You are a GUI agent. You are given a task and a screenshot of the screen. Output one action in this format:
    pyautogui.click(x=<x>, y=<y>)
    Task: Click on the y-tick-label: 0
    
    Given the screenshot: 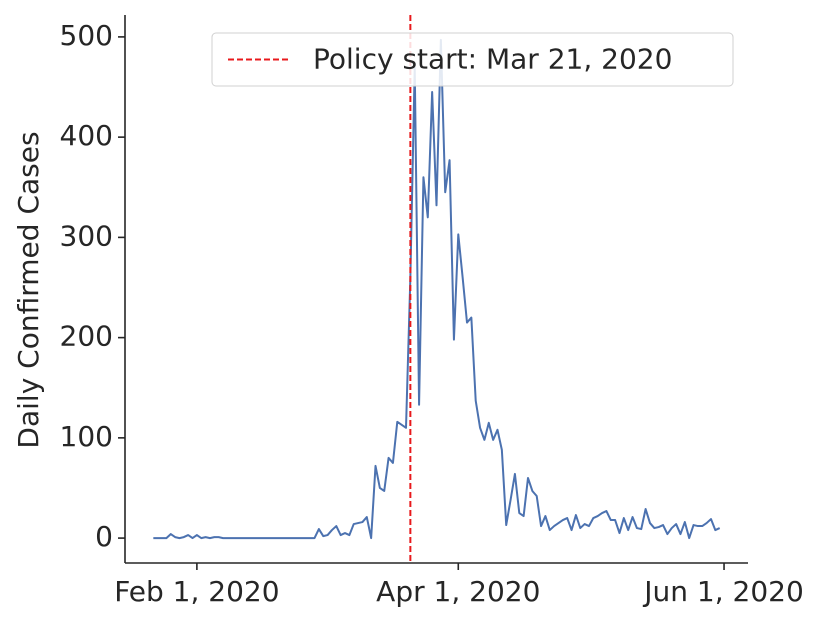 What is the action you would take?
    pyautogui.click(x=104, y=536)
    